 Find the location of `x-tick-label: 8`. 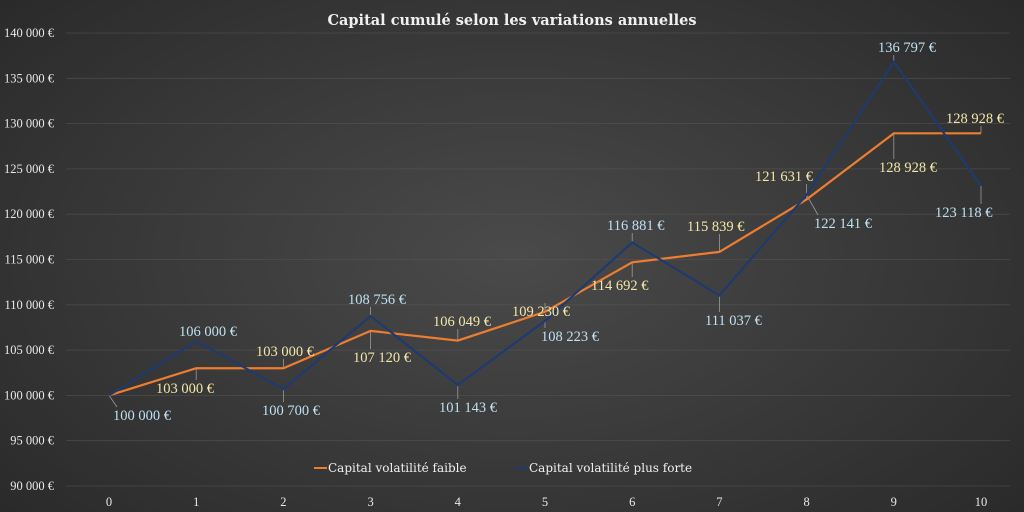

x-tick-label: 8 is located at coordinates (806, 502).